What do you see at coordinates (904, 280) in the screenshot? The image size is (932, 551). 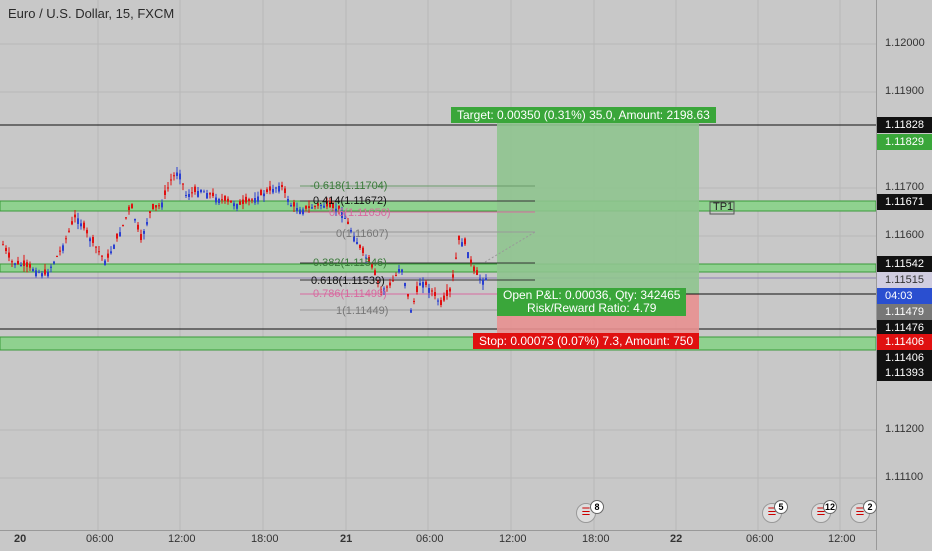 I see `price-tag-current: 1.11515` at bounding box center [904, 280].